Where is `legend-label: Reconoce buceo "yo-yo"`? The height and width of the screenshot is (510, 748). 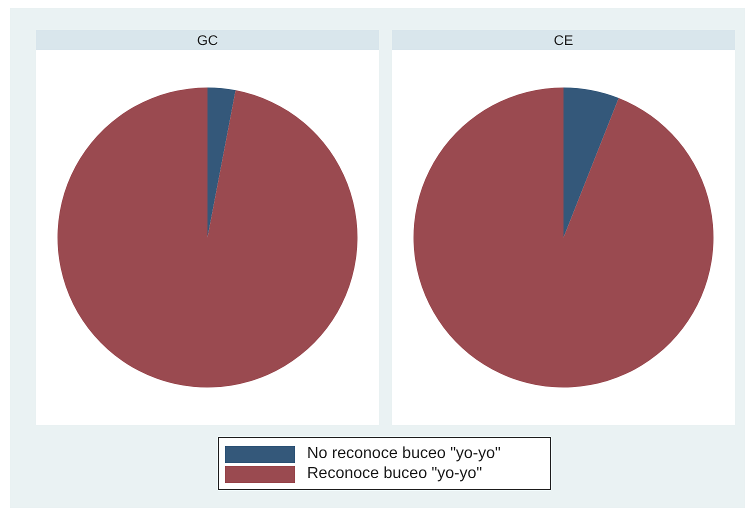 legend-label: Reconoce buceo "yo-yo" is located at coordinates (394, 474).